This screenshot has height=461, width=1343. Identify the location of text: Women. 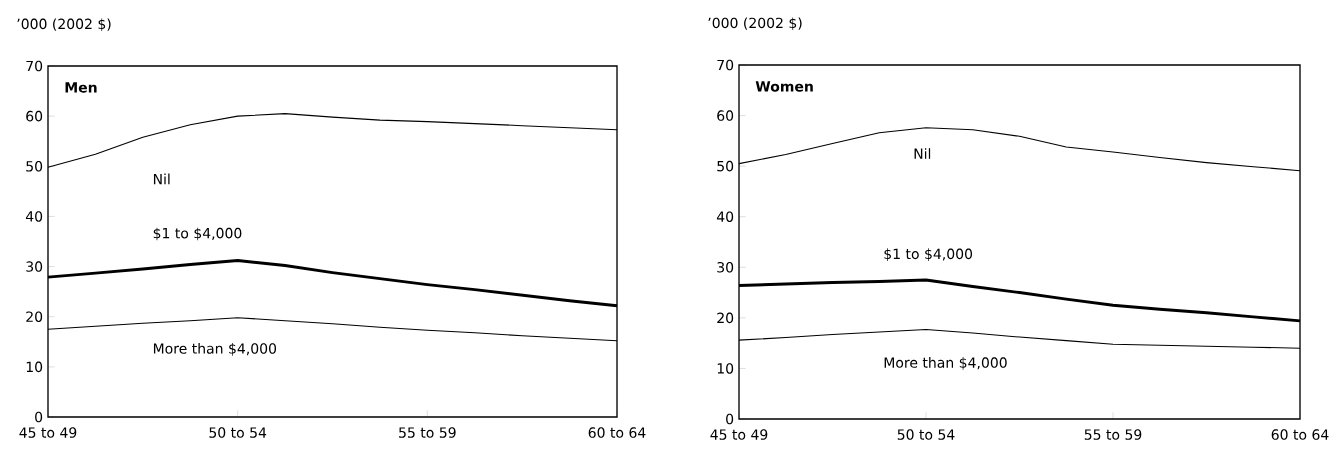
(784, 86).